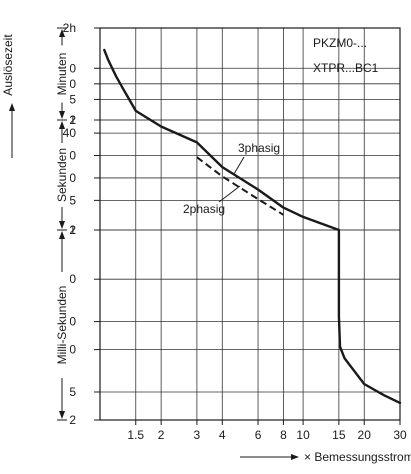  Describe the element at coordinates (259, 148) in the screenshot. I see `series-label-3phasig: 3phasig` at that location.